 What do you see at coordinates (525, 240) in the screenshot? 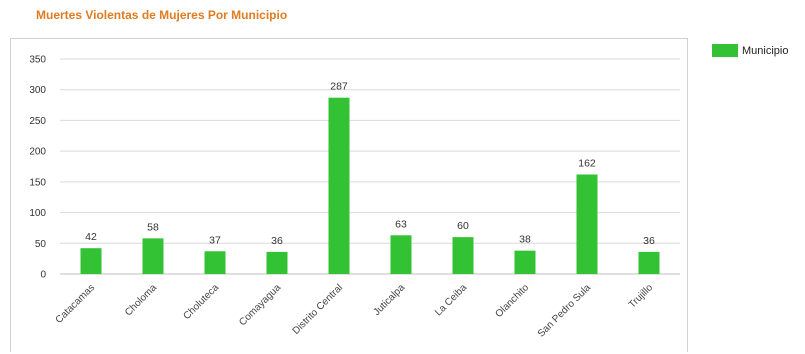
I see `bar-data-label: 38` at bounding box center [525, 240].